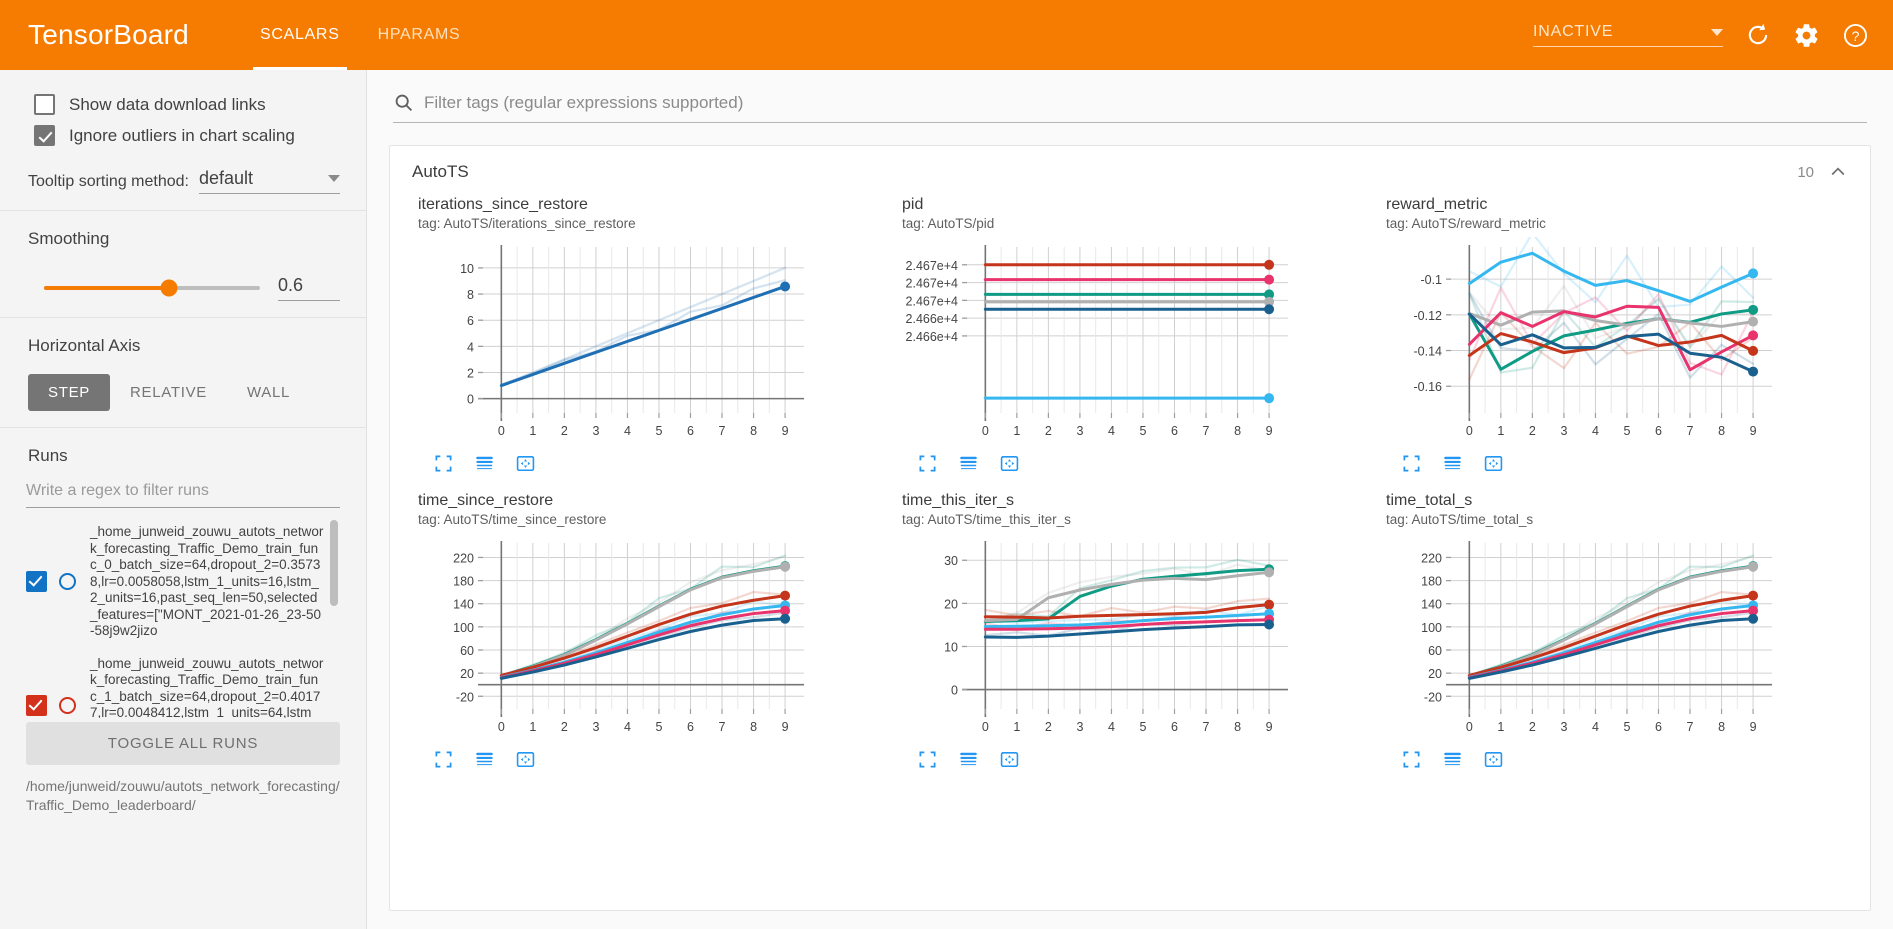  I want to click on smoothing-row: 0.6, so click(183, 288).